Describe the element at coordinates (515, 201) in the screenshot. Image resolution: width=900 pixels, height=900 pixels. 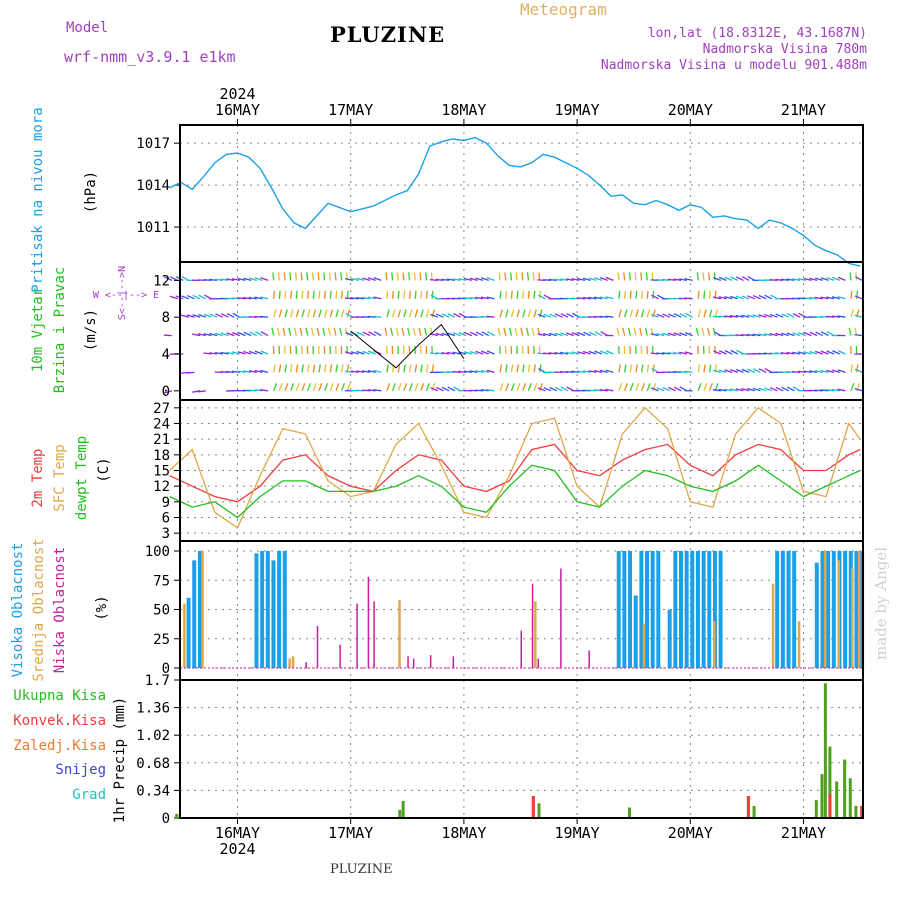
I see `pressure-line` at that location.